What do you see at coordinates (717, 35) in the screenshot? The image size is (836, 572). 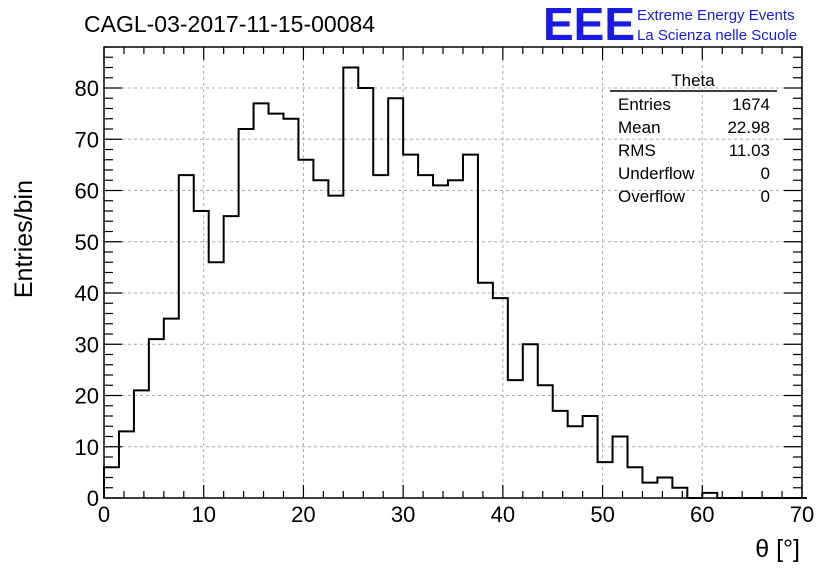 I see `logo-line-2: La Scienza nelle Scuole` at bounding box center [717, 35].